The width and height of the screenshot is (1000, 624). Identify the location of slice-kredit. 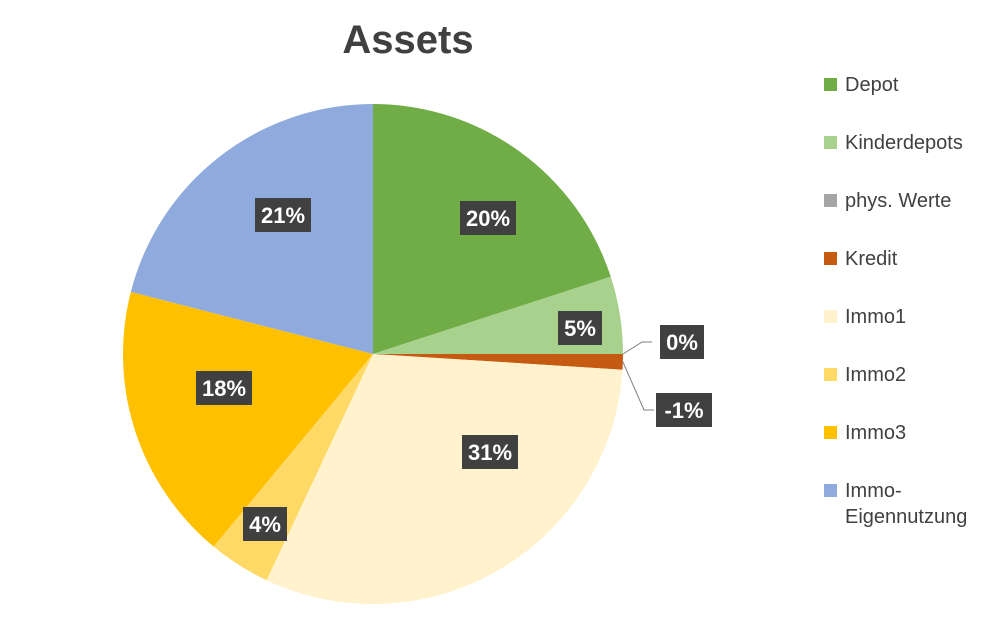
(498, 362).